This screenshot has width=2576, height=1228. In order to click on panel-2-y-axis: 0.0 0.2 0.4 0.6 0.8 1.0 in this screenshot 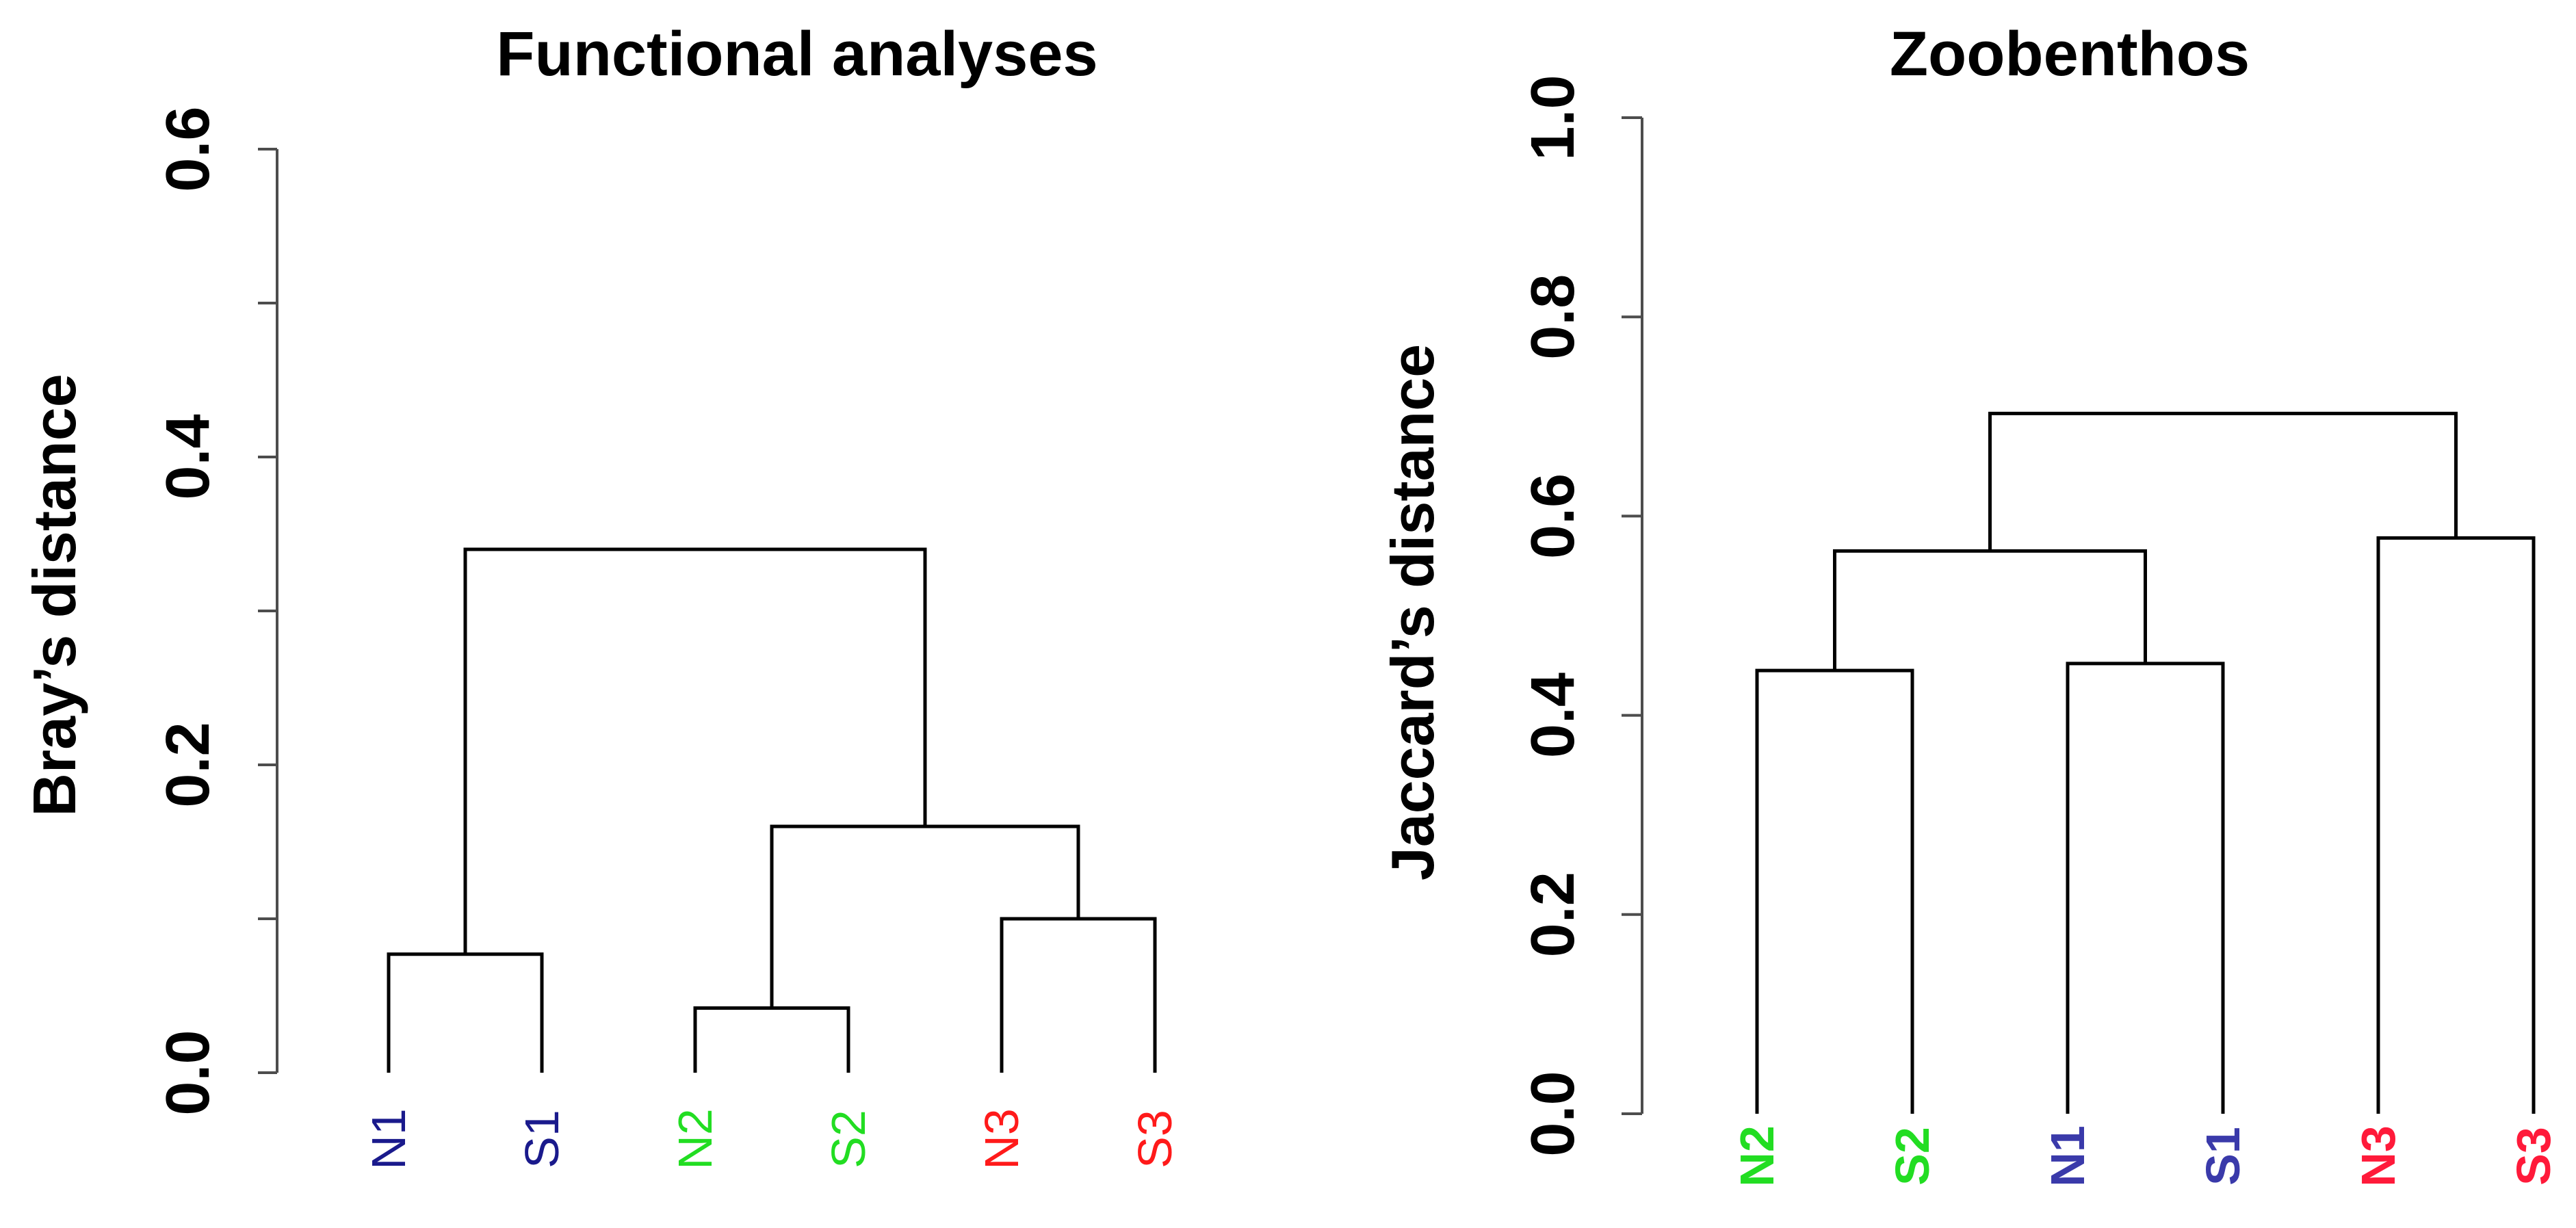, I will do `click(1581, 616)`.